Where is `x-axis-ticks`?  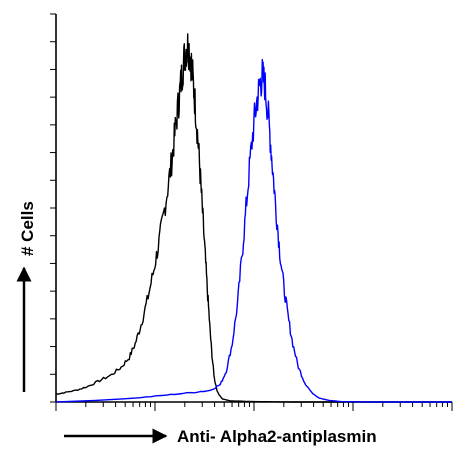 x-axis-ticks is located at coordinates (254, 406).